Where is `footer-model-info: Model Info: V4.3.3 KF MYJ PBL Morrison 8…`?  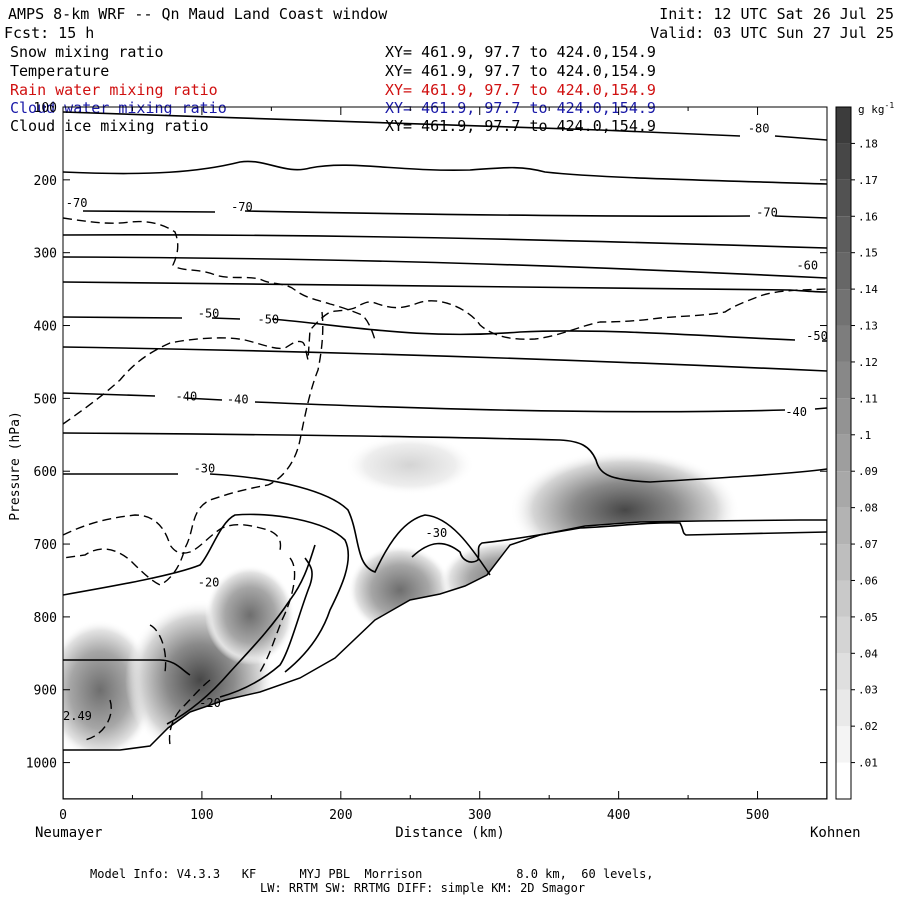
footer-model-info: Model Info: V4.3.3 KF MYJ PBL Morrison 8… is located at coordinates (372, 874).